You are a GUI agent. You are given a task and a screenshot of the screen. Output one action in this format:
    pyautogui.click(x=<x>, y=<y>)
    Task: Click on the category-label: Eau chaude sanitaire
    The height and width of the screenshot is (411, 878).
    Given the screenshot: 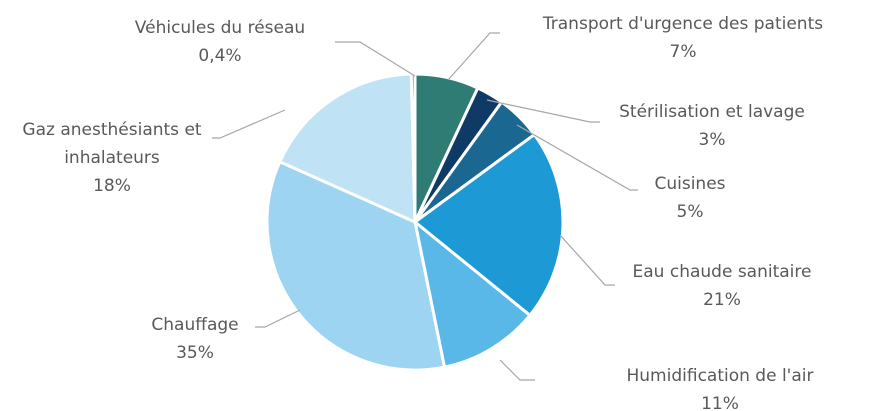 What is the action you would take?
    pyautogui.click(x=722, y=272)
    